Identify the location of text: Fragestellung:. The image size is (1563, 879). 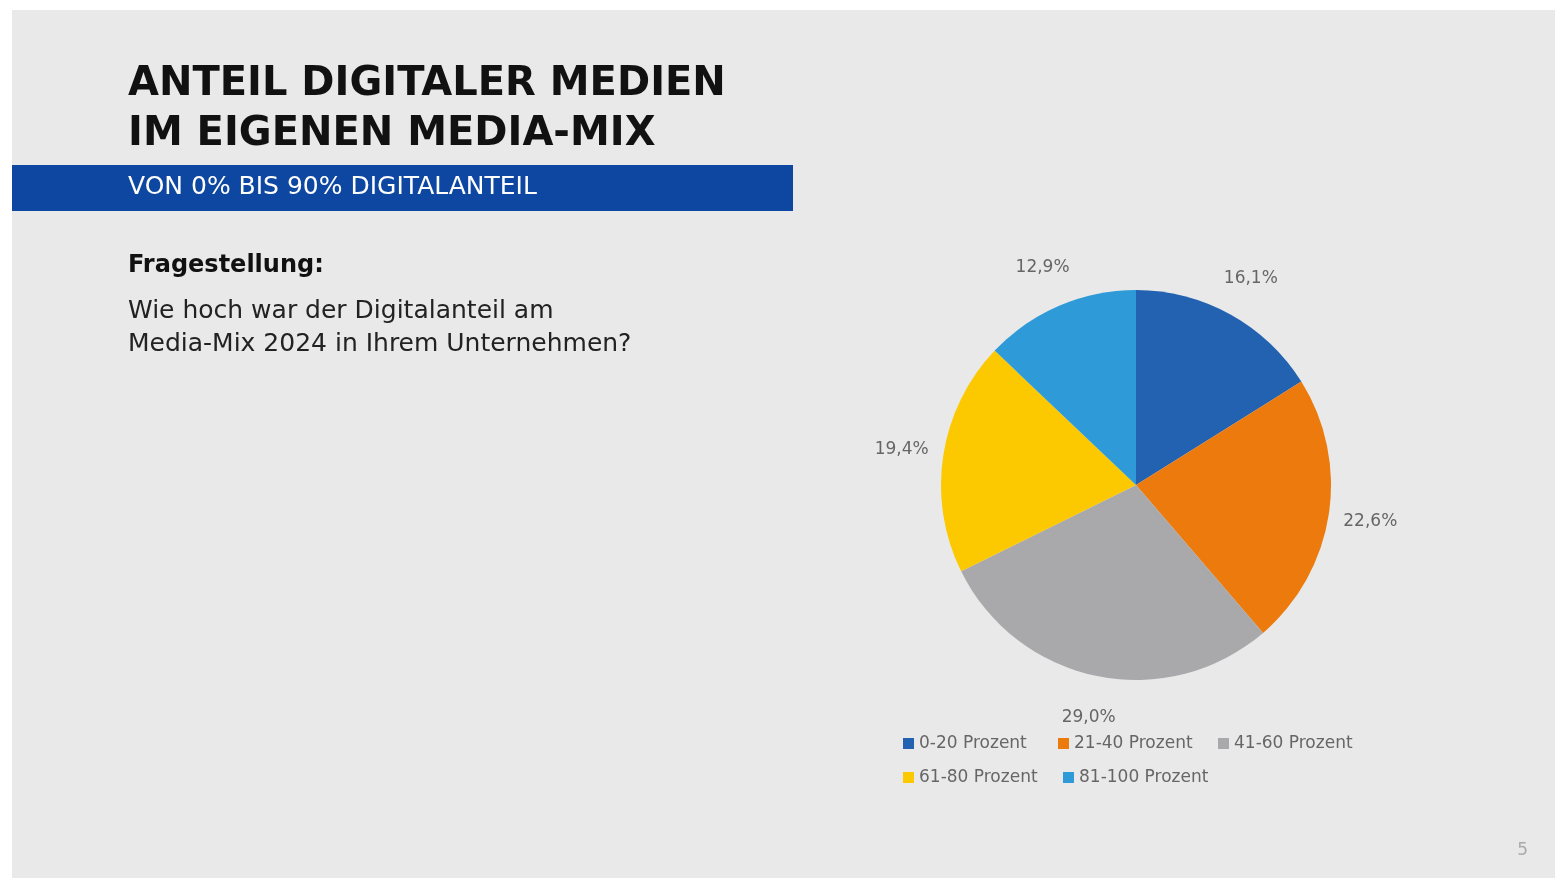
(226, 264).